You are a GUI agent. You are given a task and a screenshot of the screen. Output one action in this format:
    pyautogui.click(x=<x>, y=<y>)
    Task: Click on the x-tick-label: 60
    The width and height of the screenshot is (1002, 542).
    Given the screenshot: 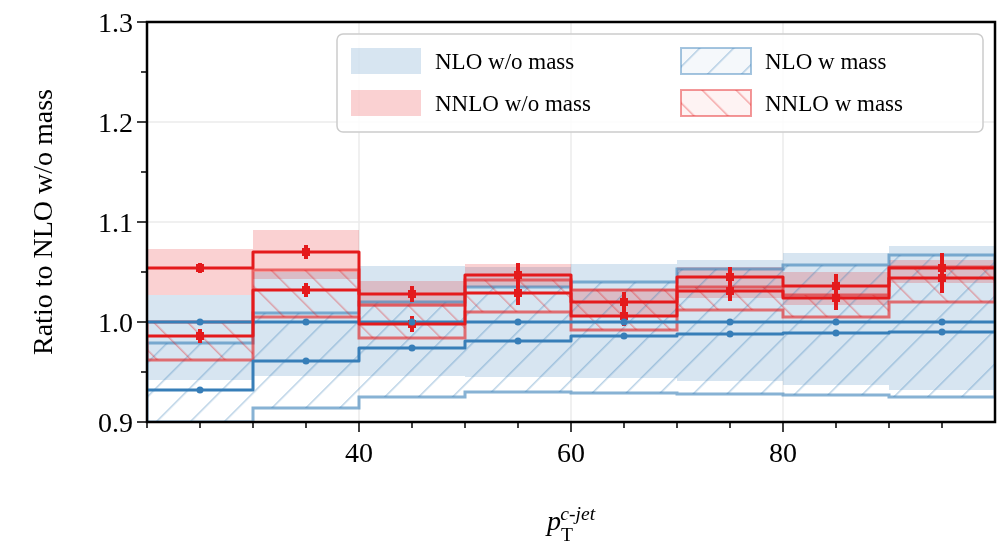 What is the action you would take?
    pyautogui.click(x=571, y=452)
    